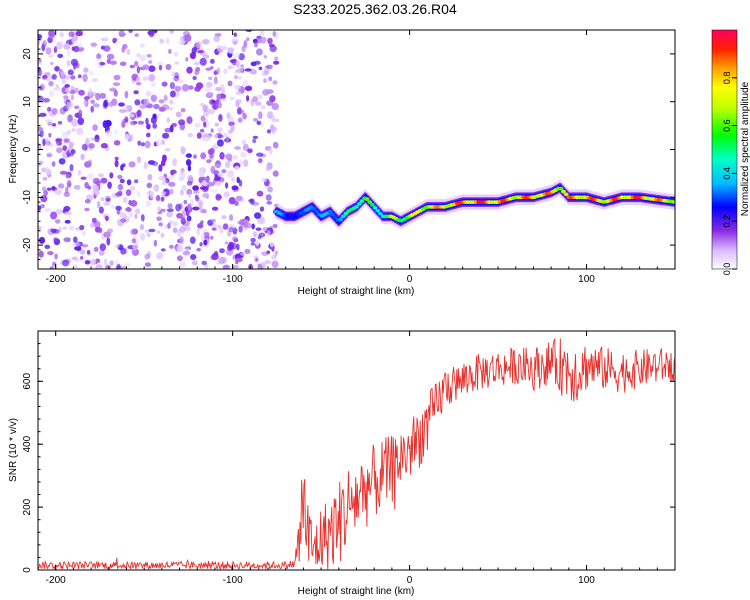 This screenshot has height=600, width=750. What do you see at coordinates (410, 279) in the screenshot?
I see `x-tick-label: 0` at bounding box center [410, 279].